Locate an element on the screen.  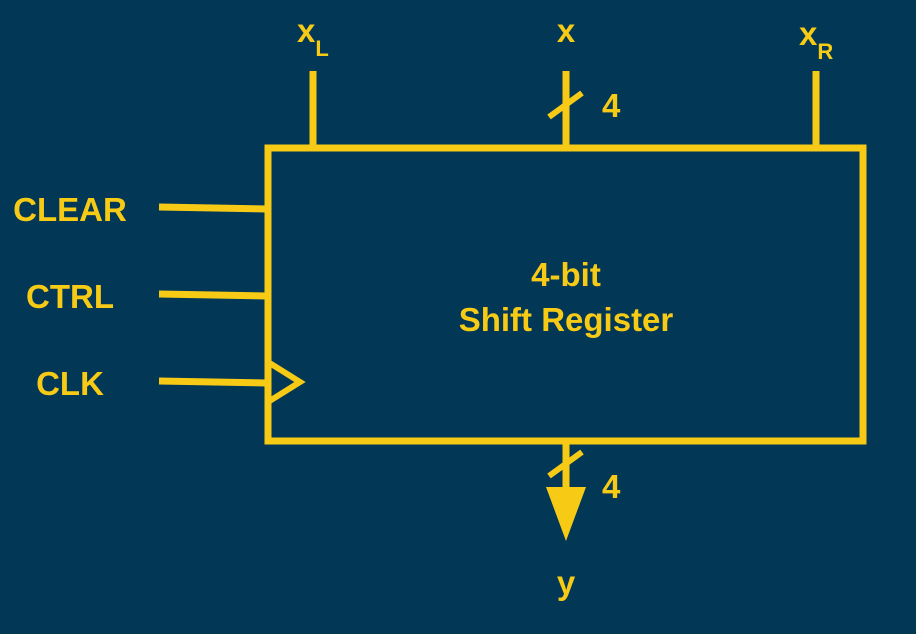
xr-label: xR is located at coordinates (816, 39).